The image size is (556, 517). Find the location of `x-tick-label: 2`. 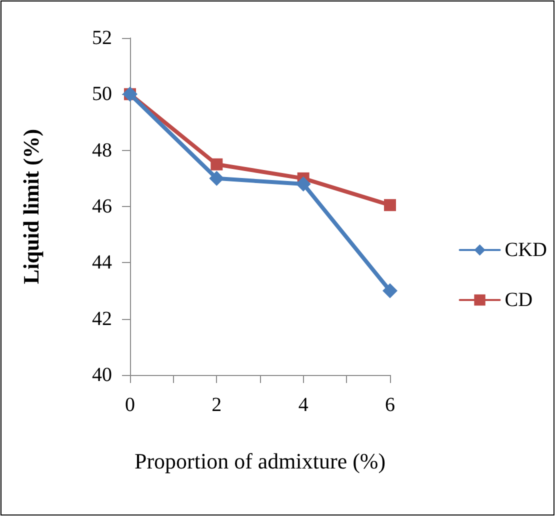

x-tick-label: 2 is located at coordinates (217, 405).